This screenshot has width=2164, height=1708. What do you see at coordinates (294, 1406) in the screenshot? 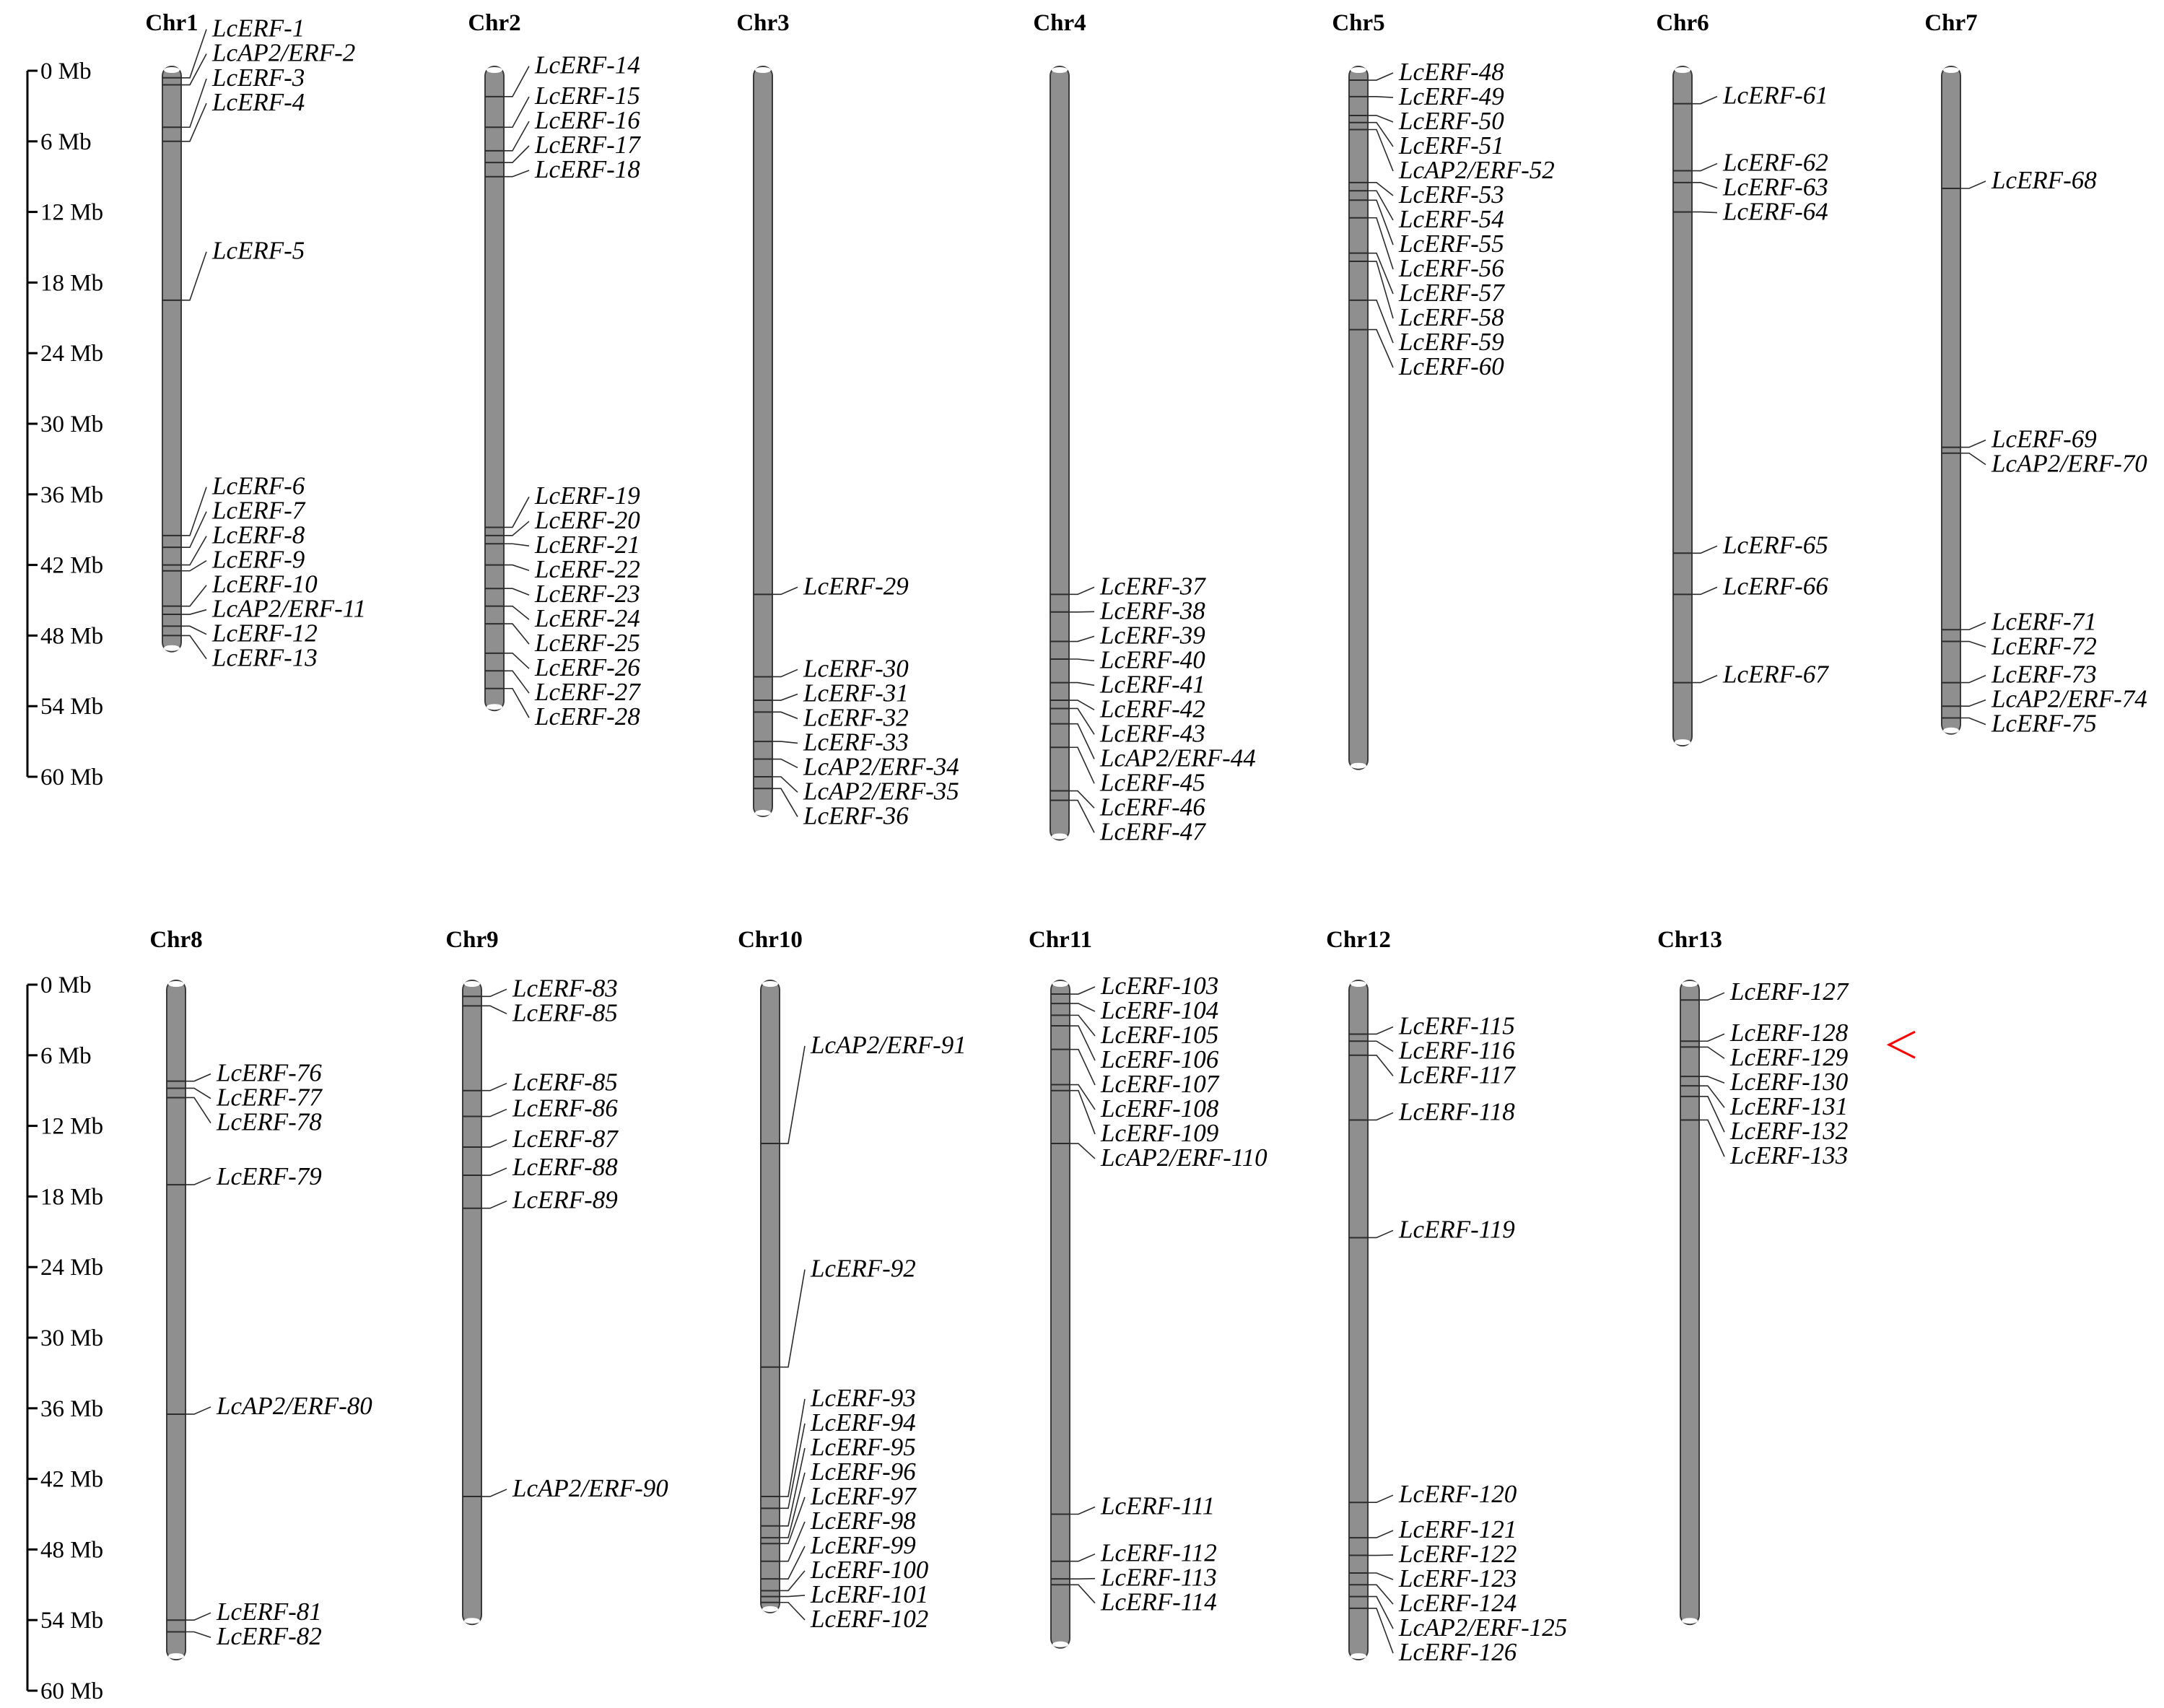
I see `gene-label: LcAP2/ERF-80` at bounding box center [294, 1406].